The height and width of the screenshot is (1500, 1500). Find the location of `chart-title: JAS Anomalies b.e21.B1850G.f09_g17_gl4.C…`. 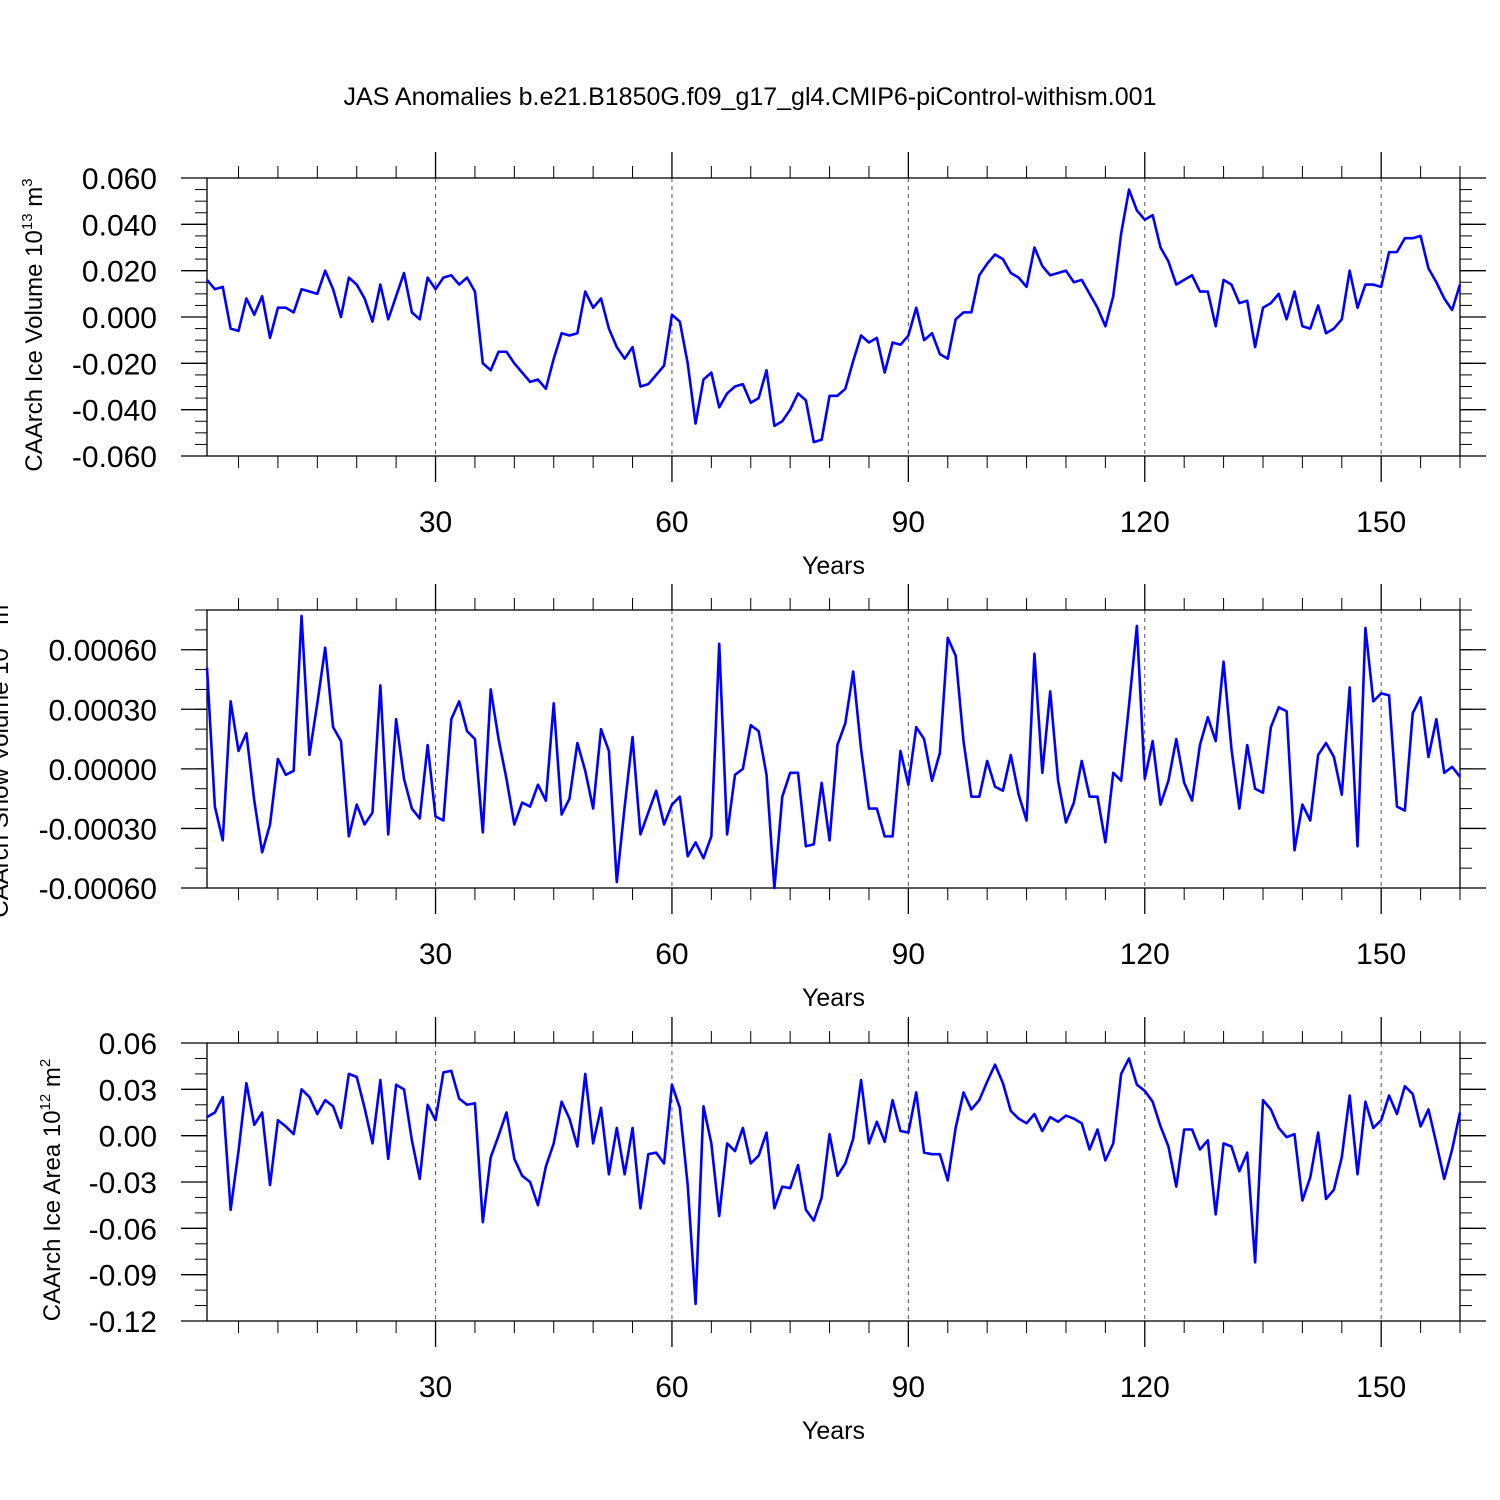

chart-title: JAS Anomalies b.e21.B1850G.f09_g17_gl4.C… is located at coordinates (750, 97).